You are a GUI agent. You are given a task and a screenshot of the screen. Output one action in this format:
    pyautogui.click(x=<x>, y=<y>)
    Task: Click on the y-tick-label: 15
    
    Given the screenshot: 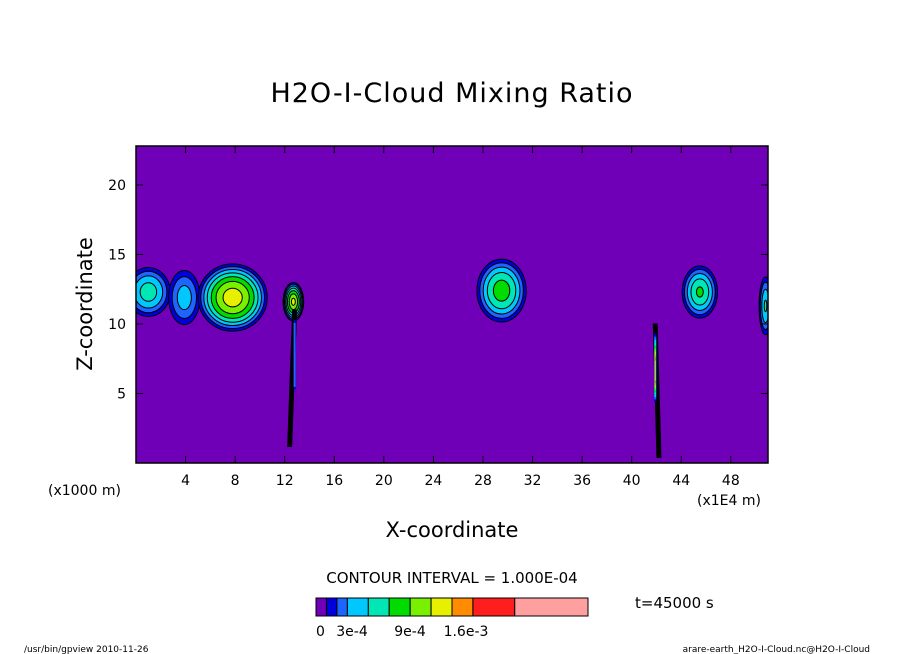 What is the action you would take?
    pyautogui.click(x=117, y=255)
    